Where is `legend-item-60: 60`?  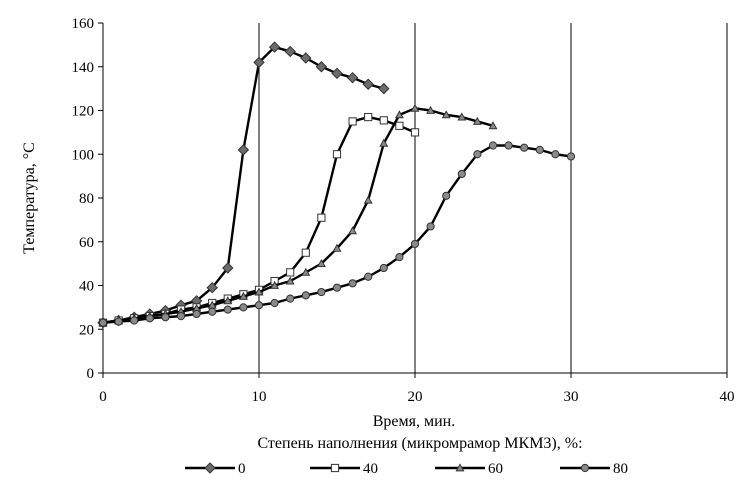
legend-item-60: 60 is located at coordinates (469, 469).